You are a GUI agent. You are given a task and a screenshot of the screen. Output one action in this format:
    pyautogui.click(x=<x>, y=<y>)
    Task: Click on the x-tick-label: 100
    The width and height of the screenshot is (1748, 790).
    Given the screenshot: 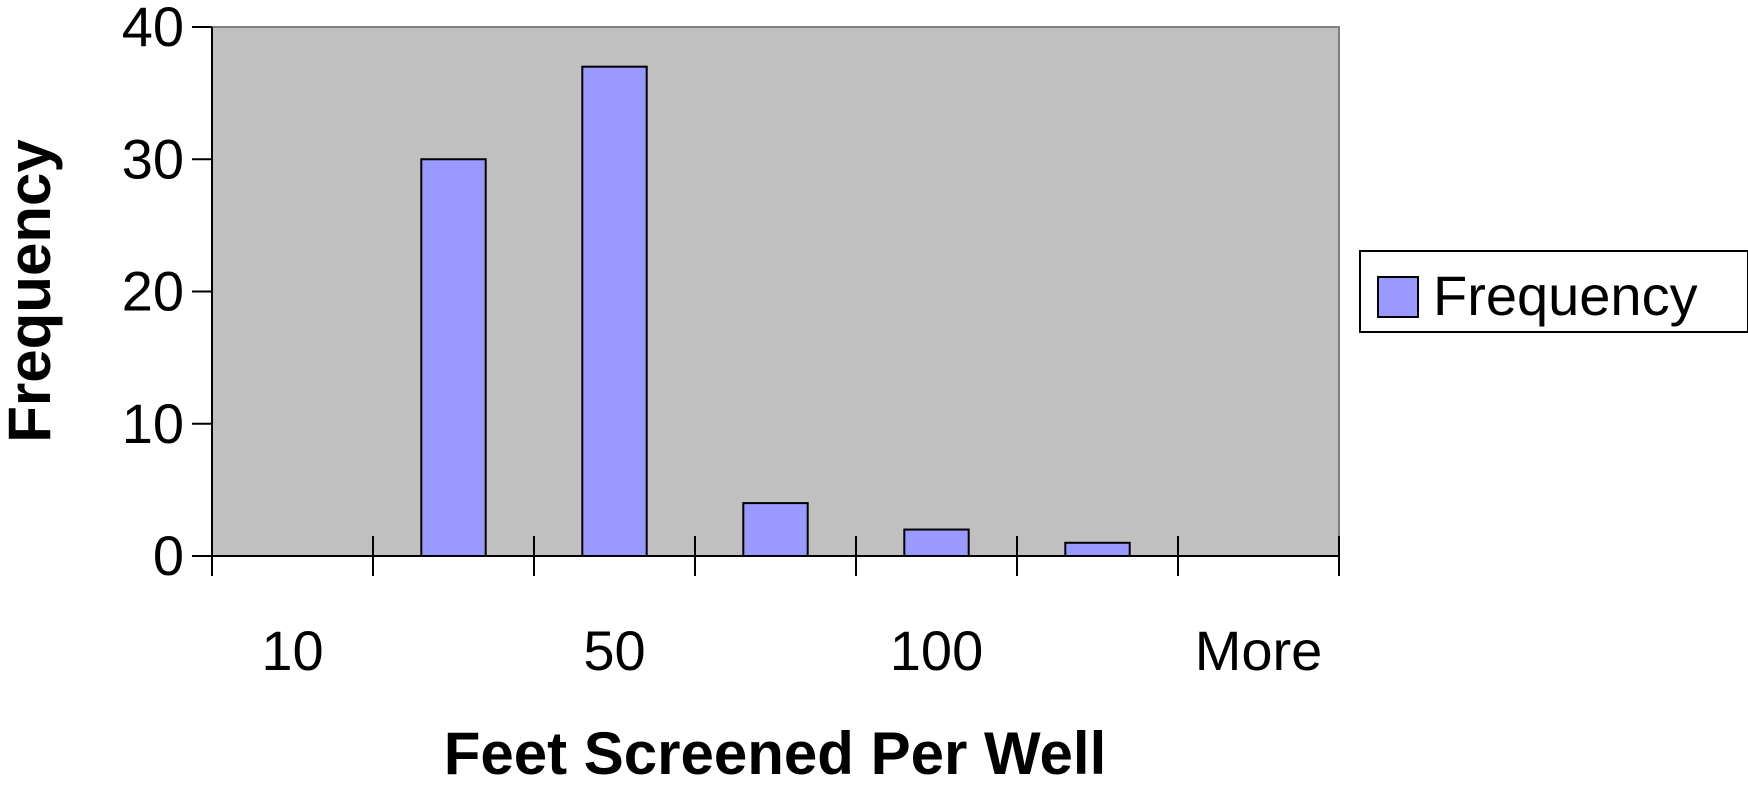 What is the action you would take?
    pyautogui.click(x=936, y=650)
    